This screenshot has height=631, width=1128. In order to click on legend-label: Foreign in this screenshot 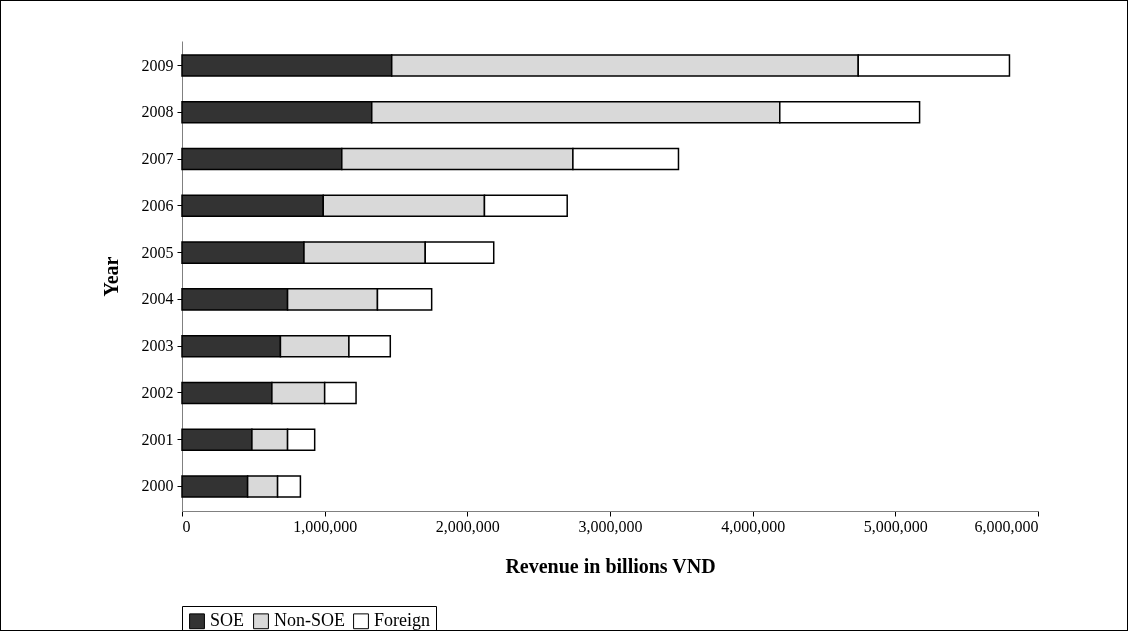, I will do `click(402, 620)`.